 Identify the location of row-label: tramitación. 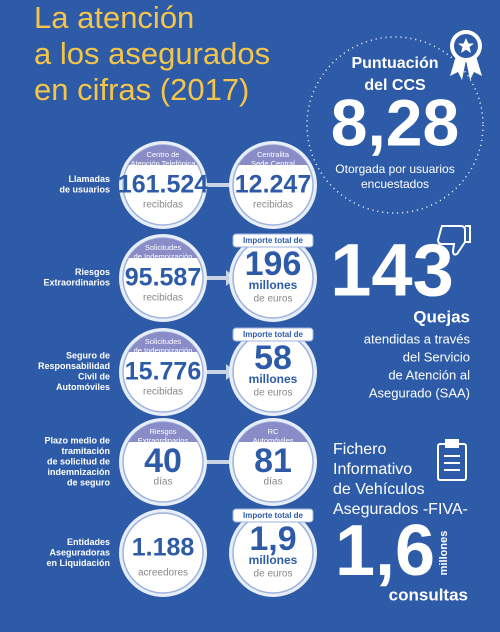
(85, 451).